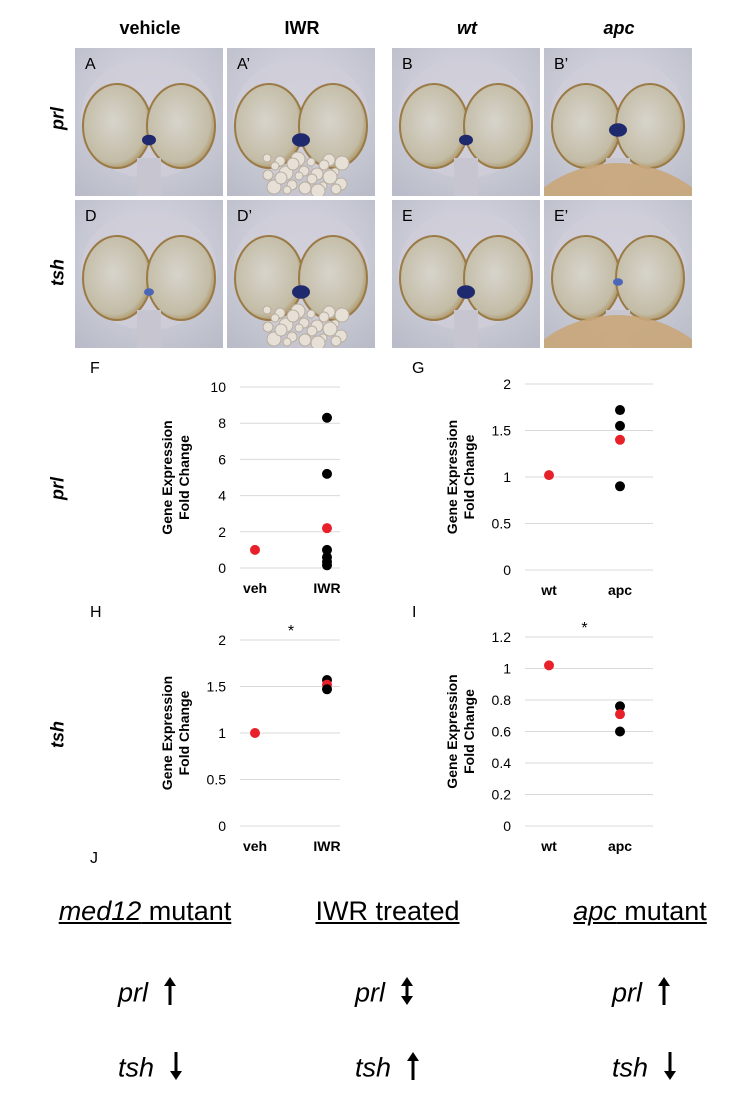  Describe the element at coordinates (150, 28) in the screenshot. I see `column-header-vehicle: vehicle` at that location.